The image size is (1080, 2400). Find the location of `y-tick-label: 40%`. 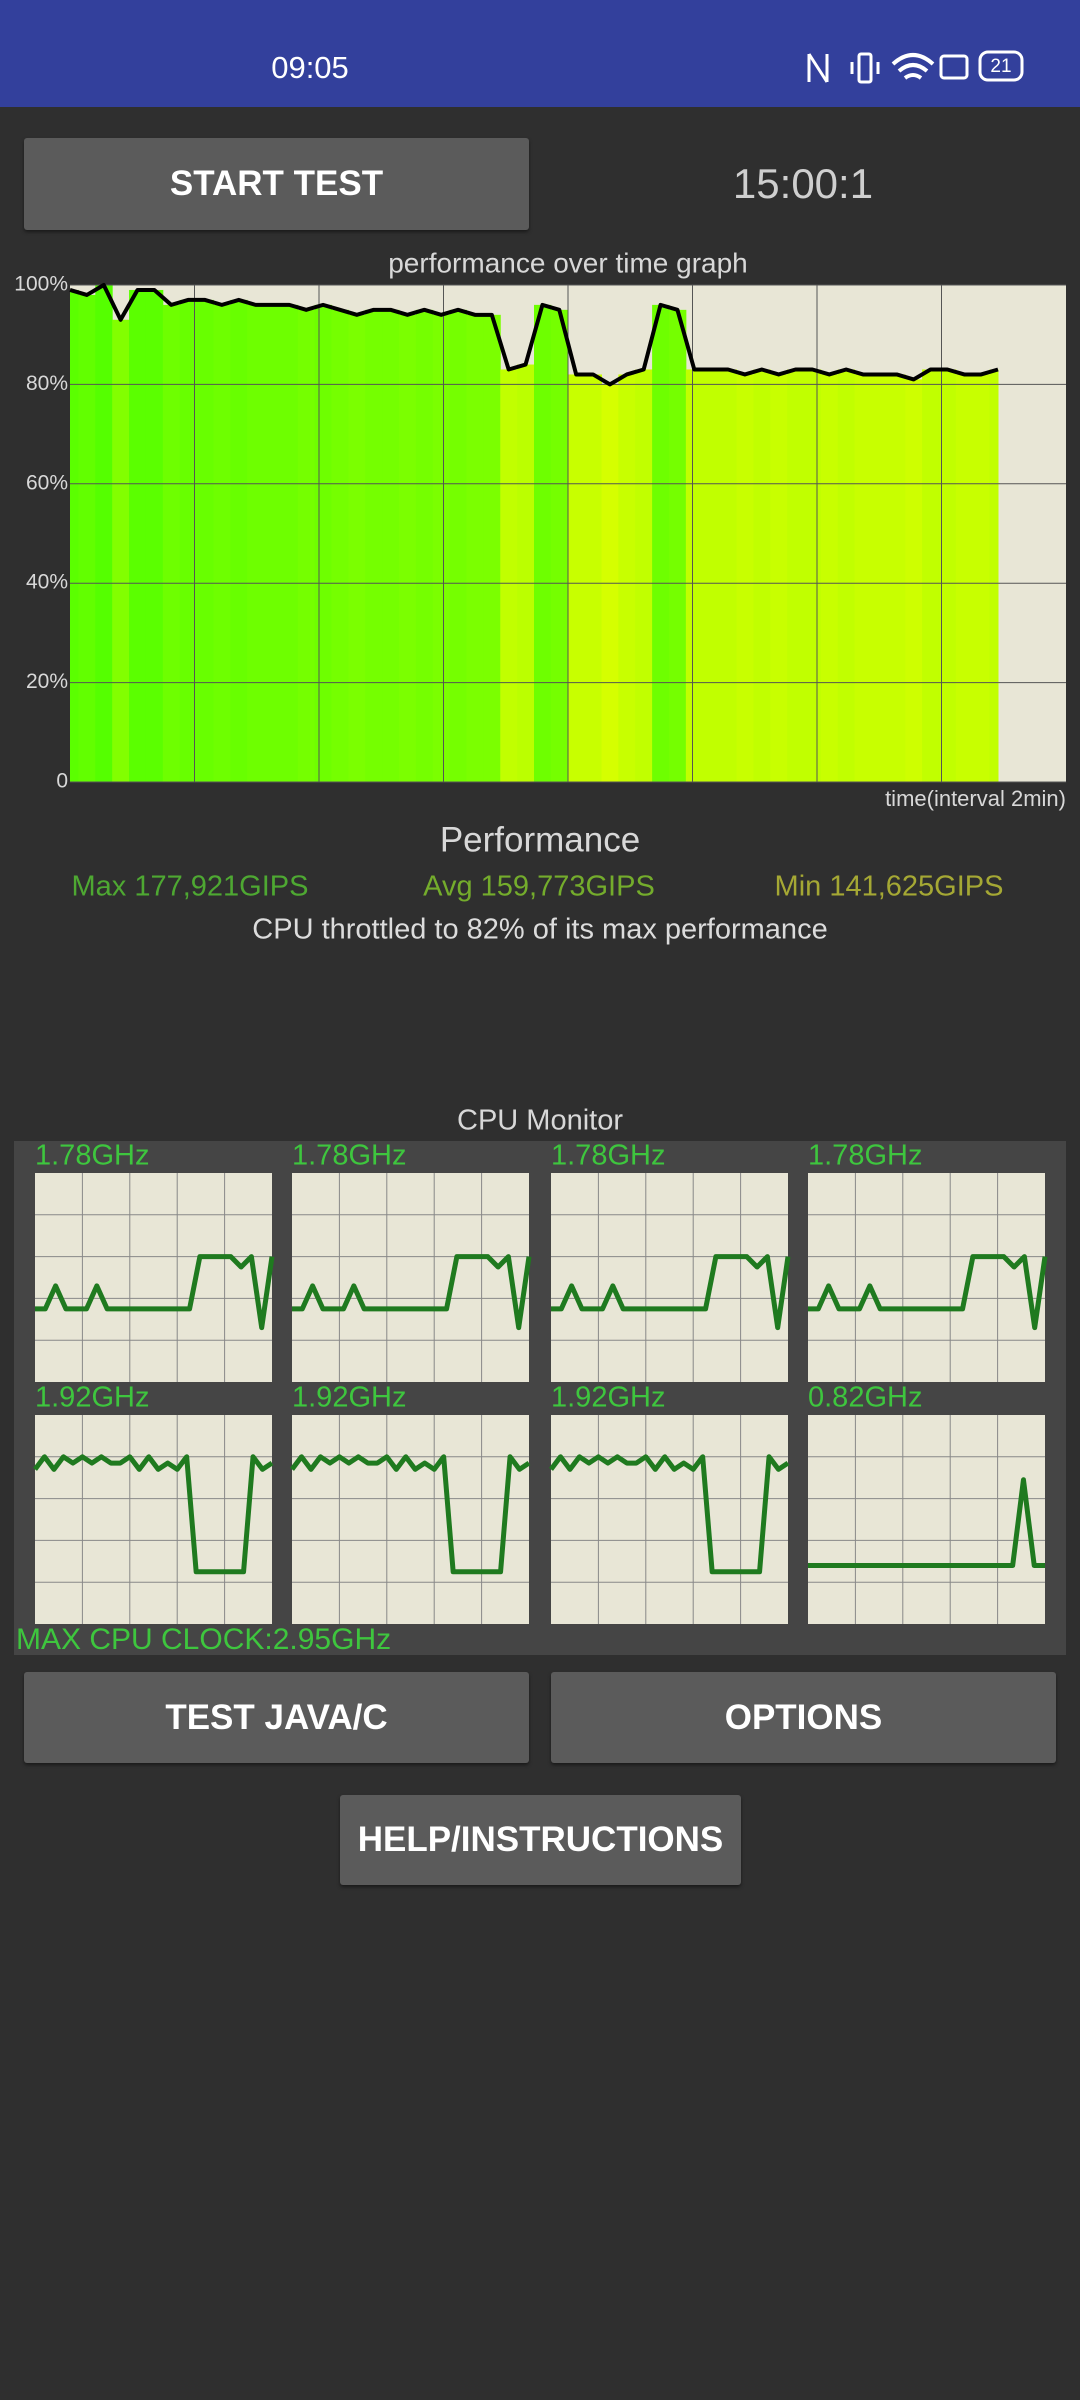

y-tick-label: 40% is located at coordinates (47, 582).